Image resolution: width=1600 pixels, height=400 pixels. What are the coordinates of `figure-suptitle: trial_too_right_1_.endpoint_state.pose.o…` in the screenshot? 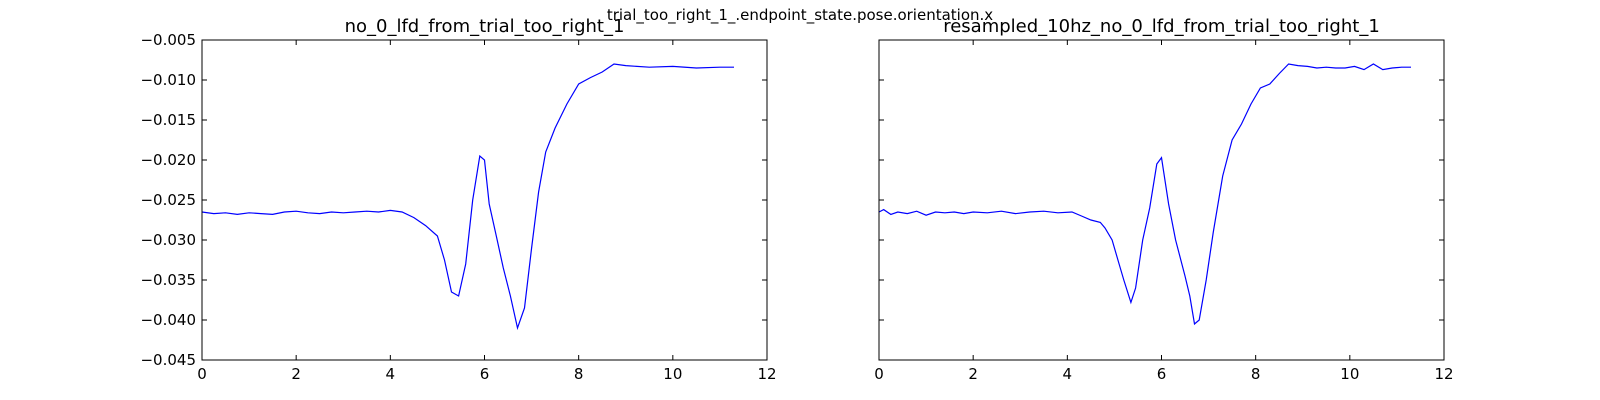 It's located at (800, 15).